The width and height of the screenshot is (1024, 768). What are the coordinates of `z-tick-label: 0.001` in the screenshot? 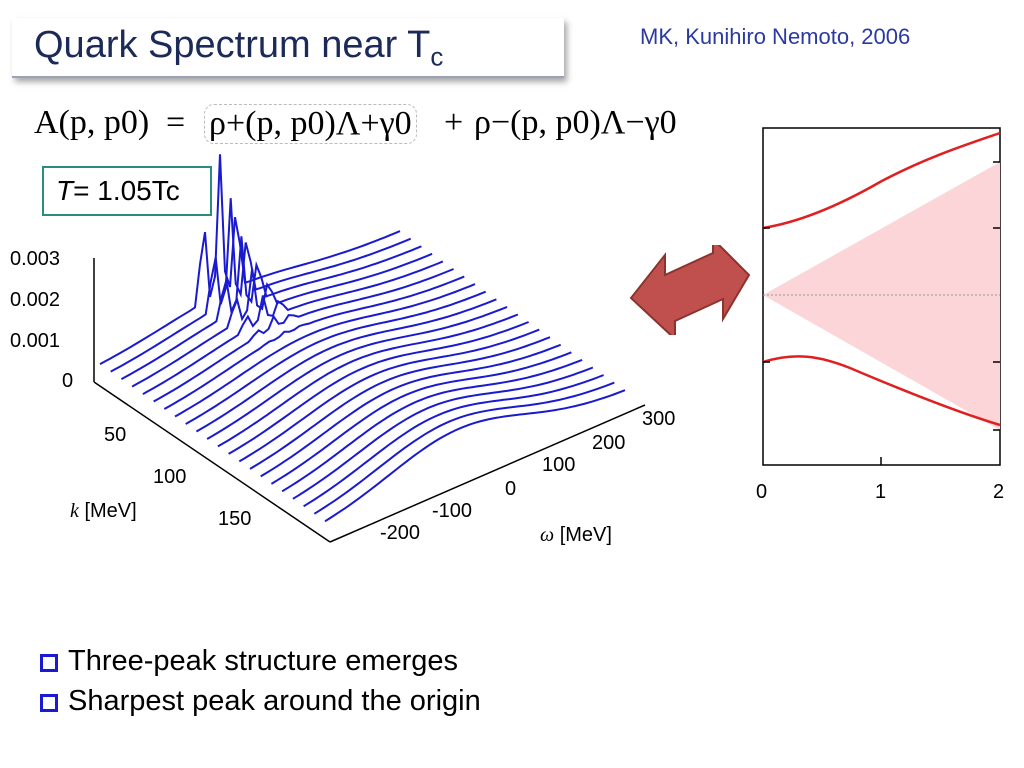 It's located at (35, 341).